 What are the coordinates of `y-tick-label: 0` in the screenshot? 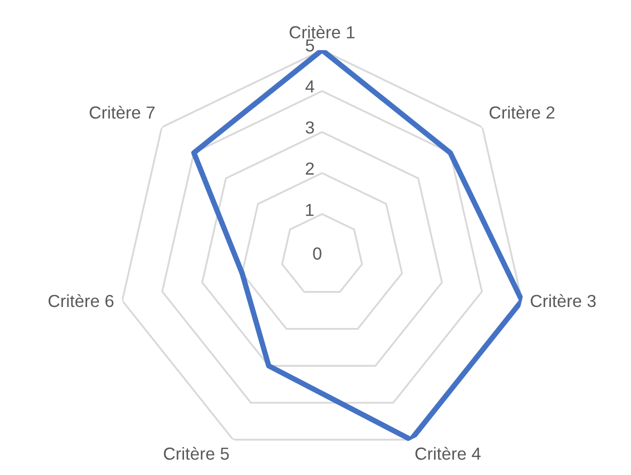 It's located at (317, 253).